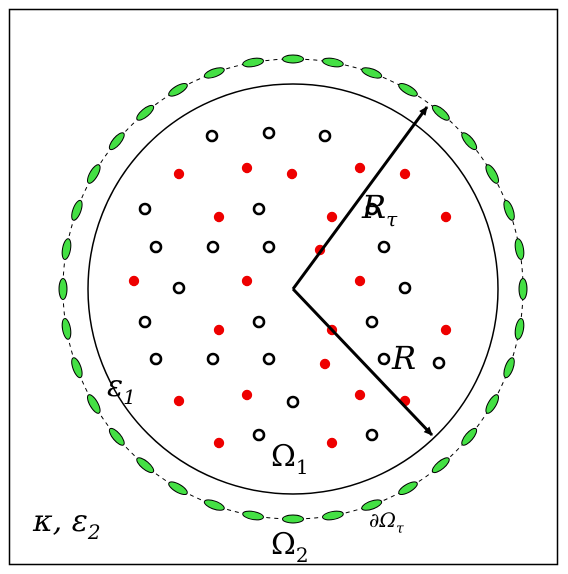  I want to click on label-r: R, so click(403, 358).